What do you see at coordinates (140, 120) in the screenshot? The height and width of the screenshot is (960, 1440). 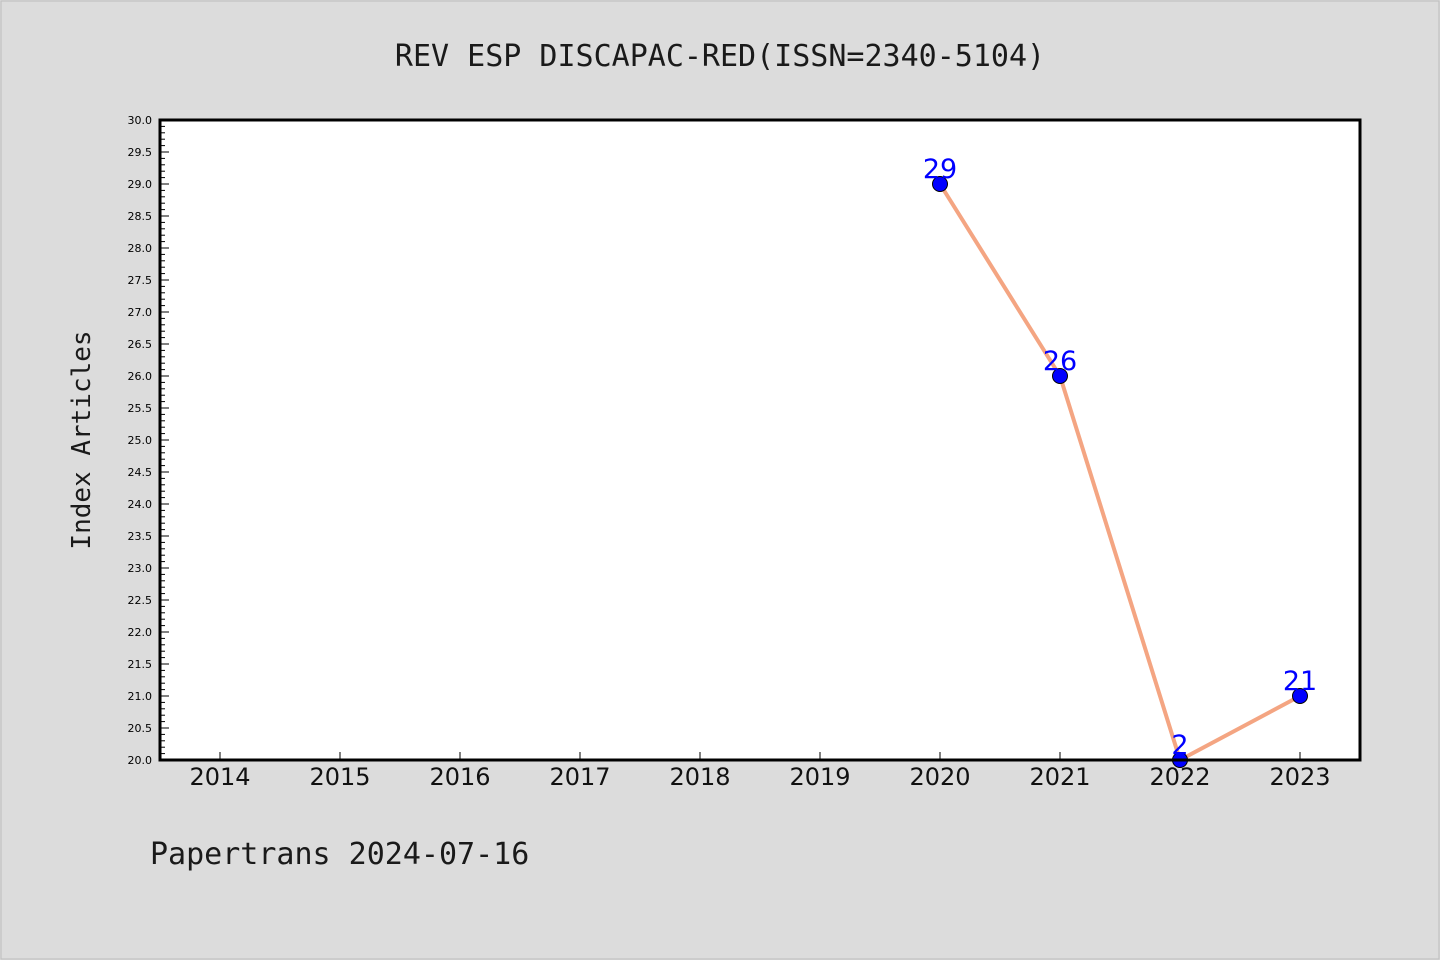 I see `y-tick-label: 30.0` at bounding box center [140, 120].